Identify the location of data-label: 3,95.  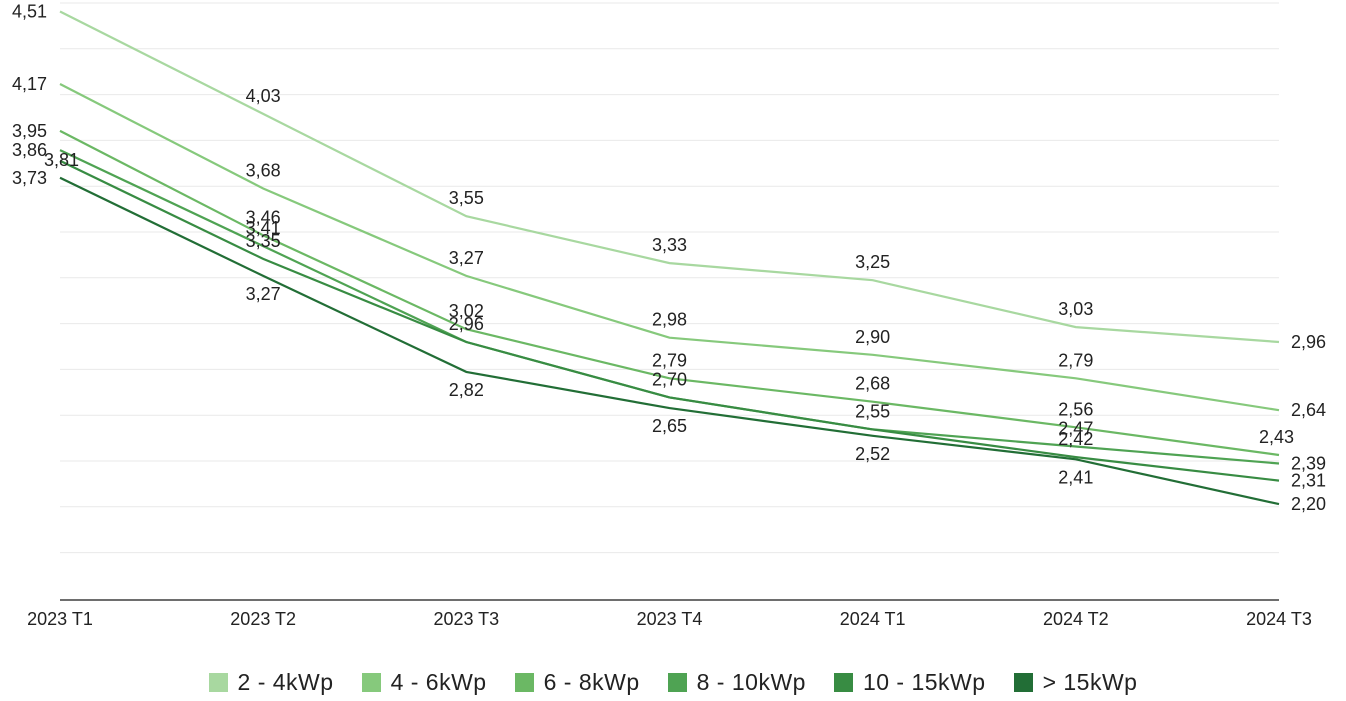
(29, 131).